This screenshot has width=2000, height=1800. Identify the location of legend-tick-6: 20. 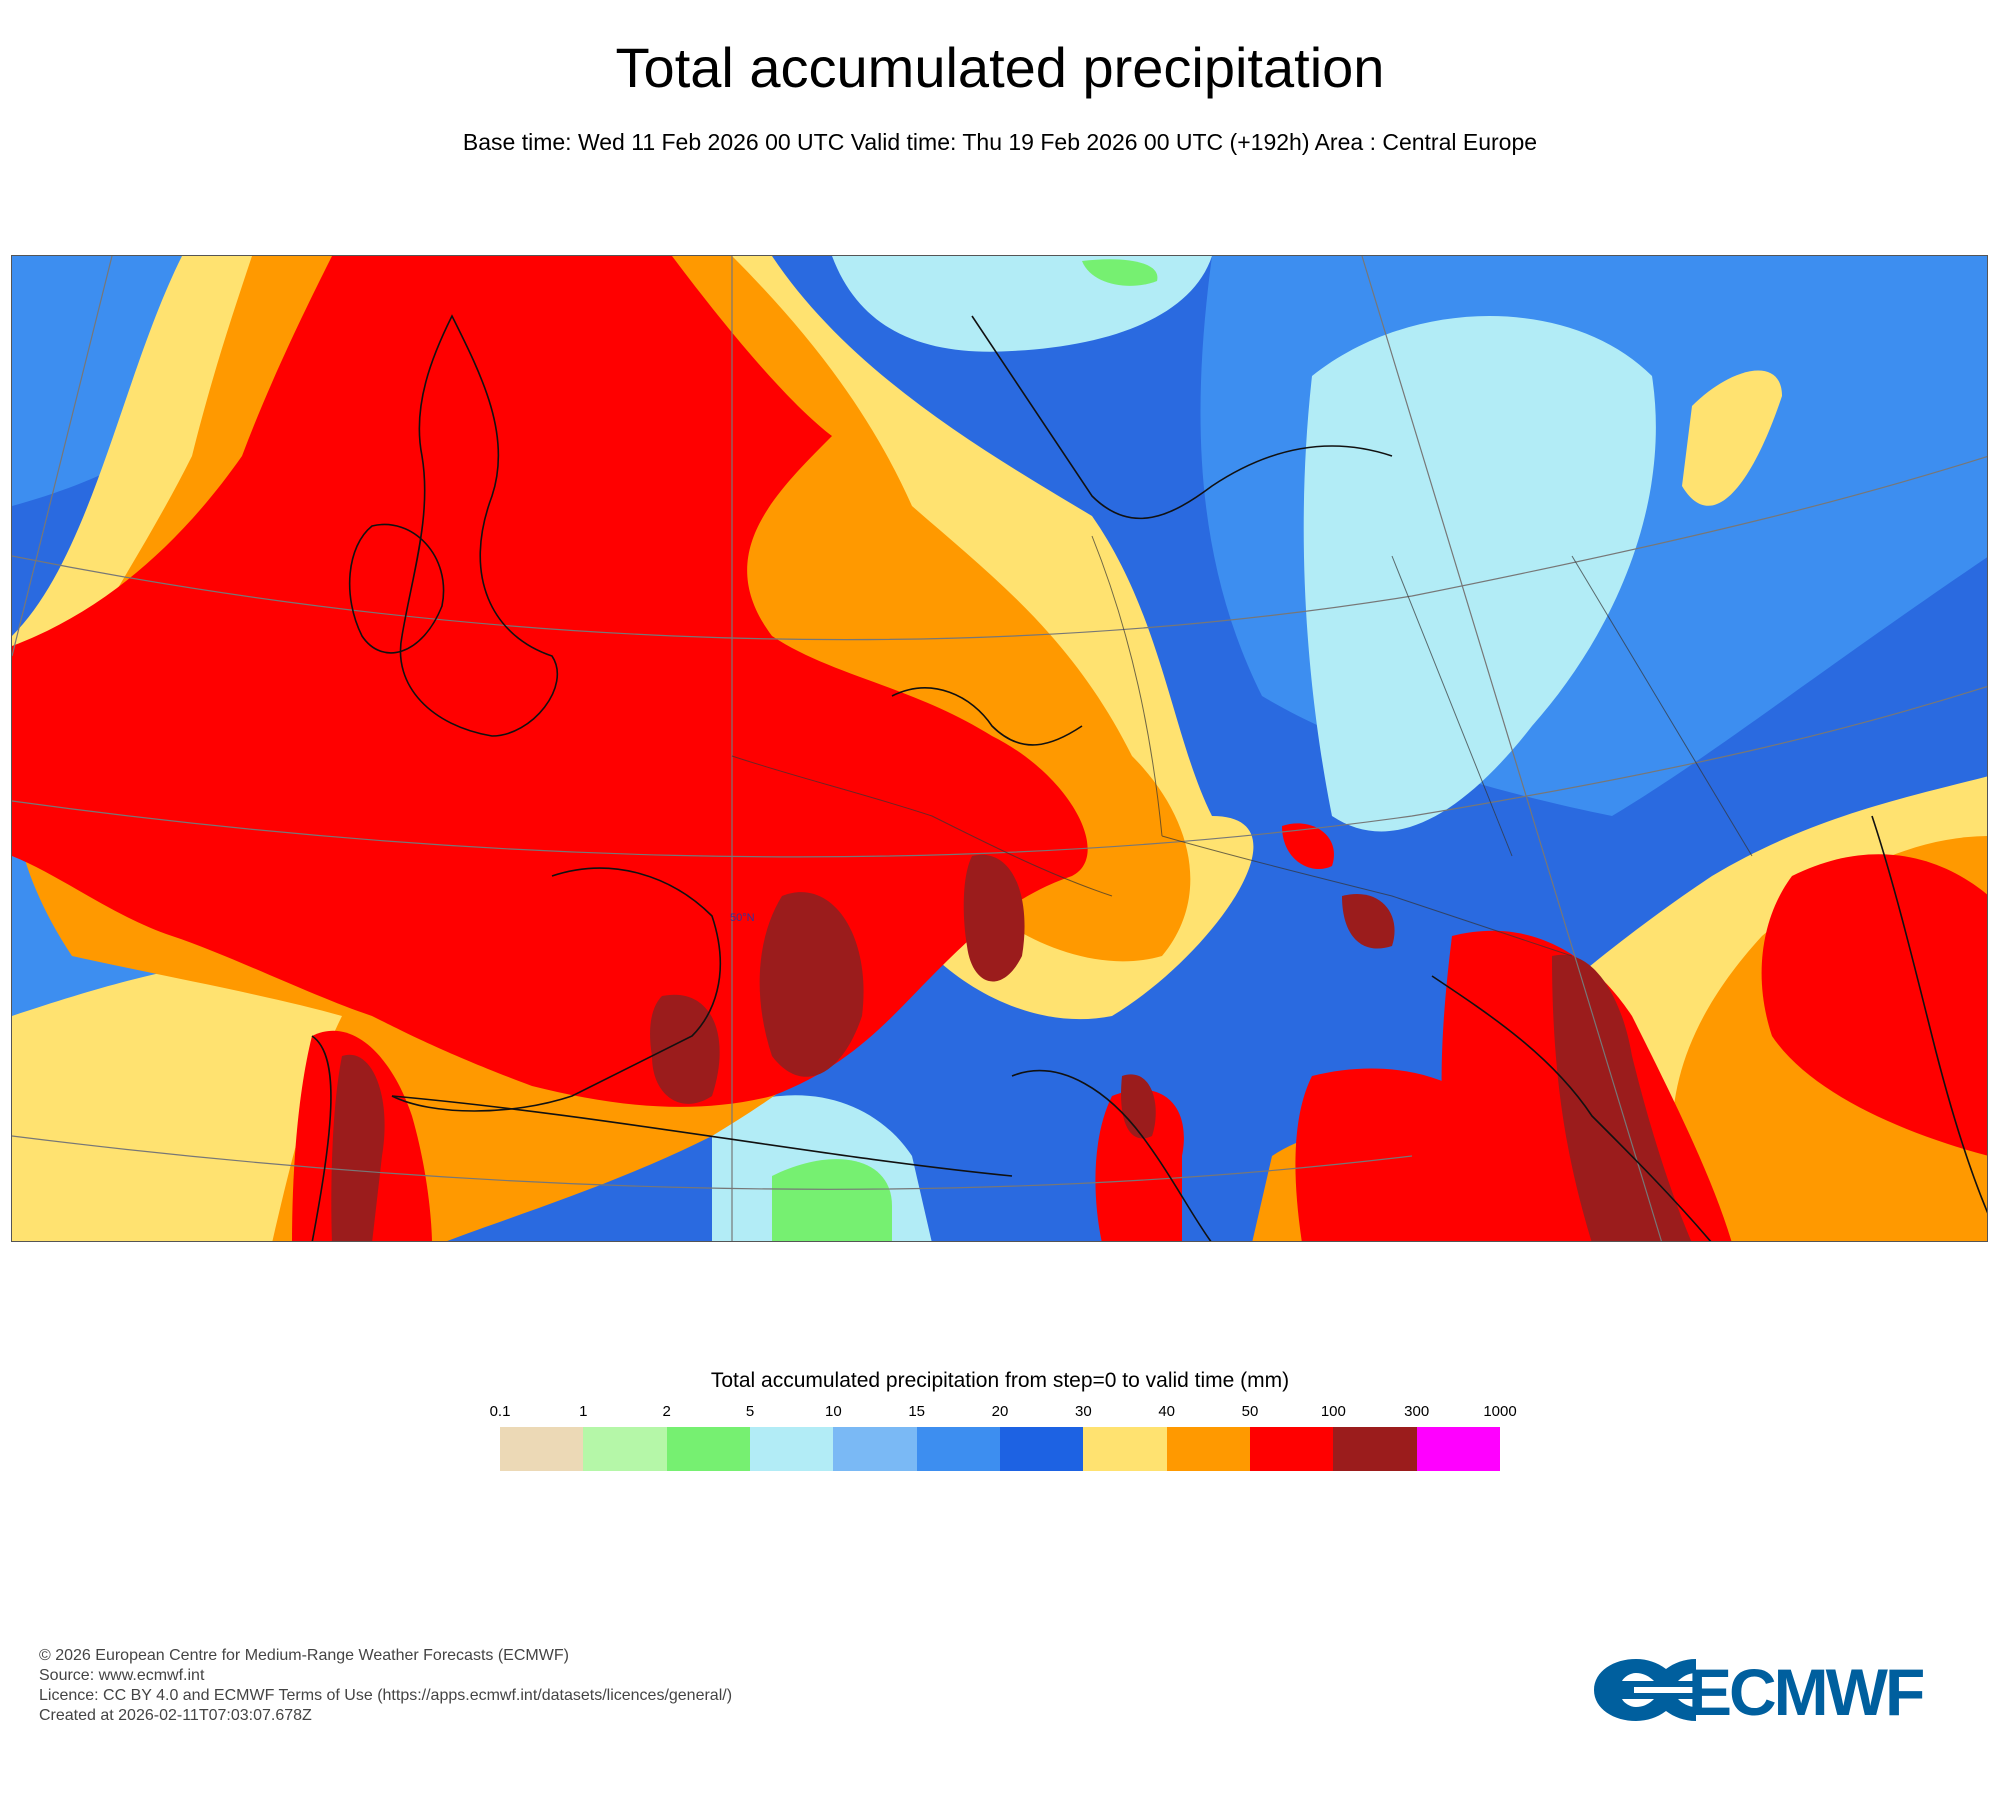
(1000, 1411).